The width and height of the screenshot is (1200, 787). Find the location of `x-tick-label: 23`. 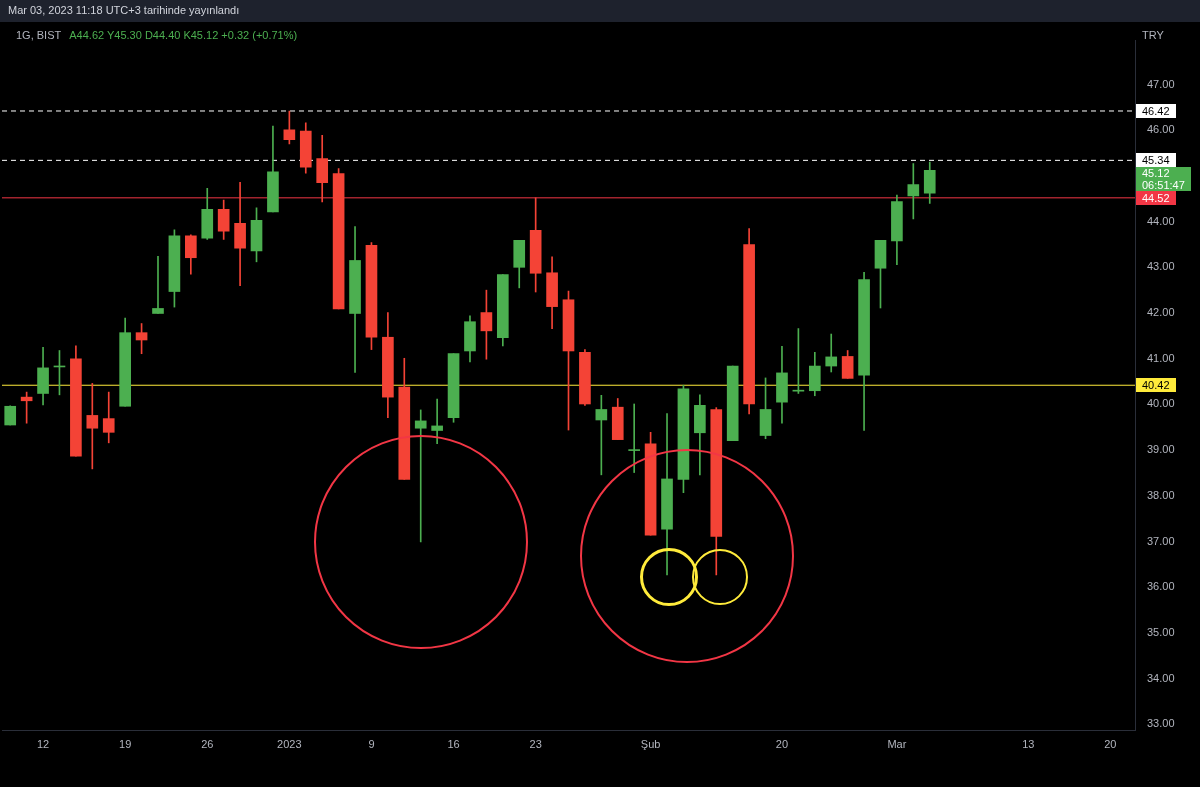

x-tick-label: 23 is located at coordinates (535, 744).